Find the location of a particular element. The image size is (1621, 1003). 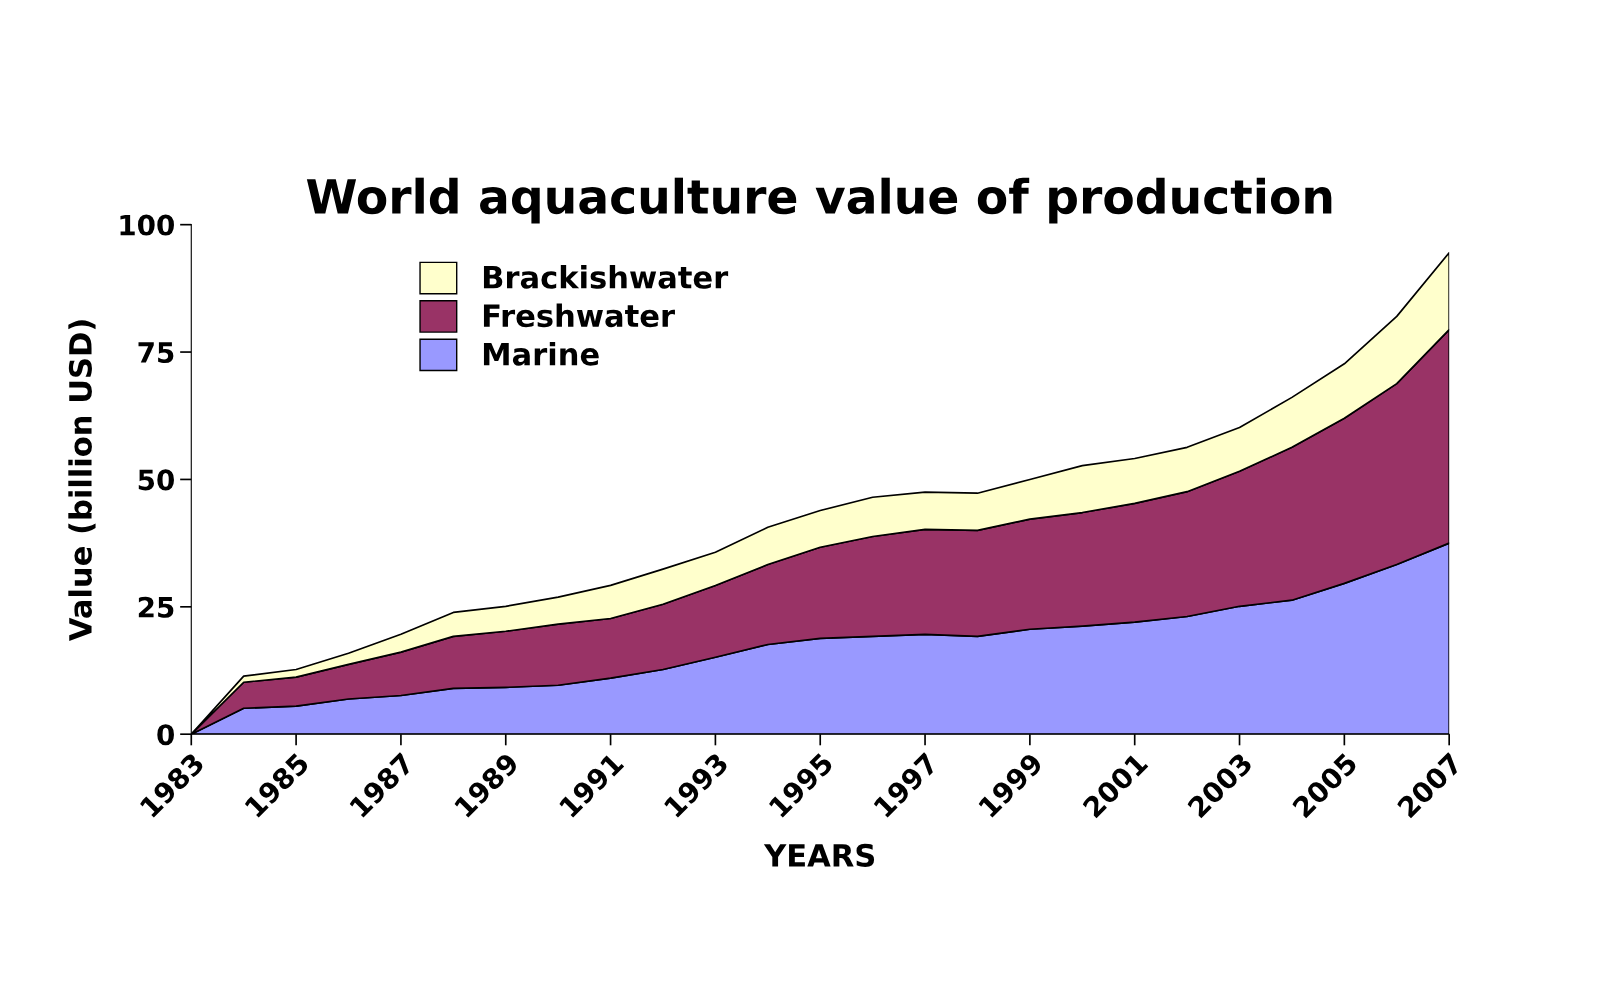

y-tick-label: 100 is located at coordinates (147, 225).